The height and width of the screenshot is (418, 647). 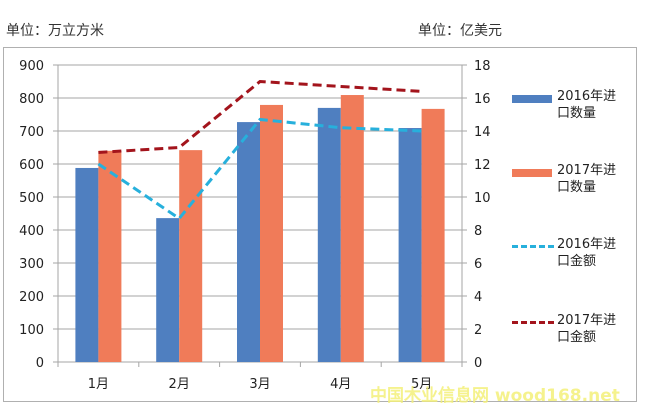 I want to click on right-axis-unit-label: 单位：亿美元, so click(x=460, y=31).